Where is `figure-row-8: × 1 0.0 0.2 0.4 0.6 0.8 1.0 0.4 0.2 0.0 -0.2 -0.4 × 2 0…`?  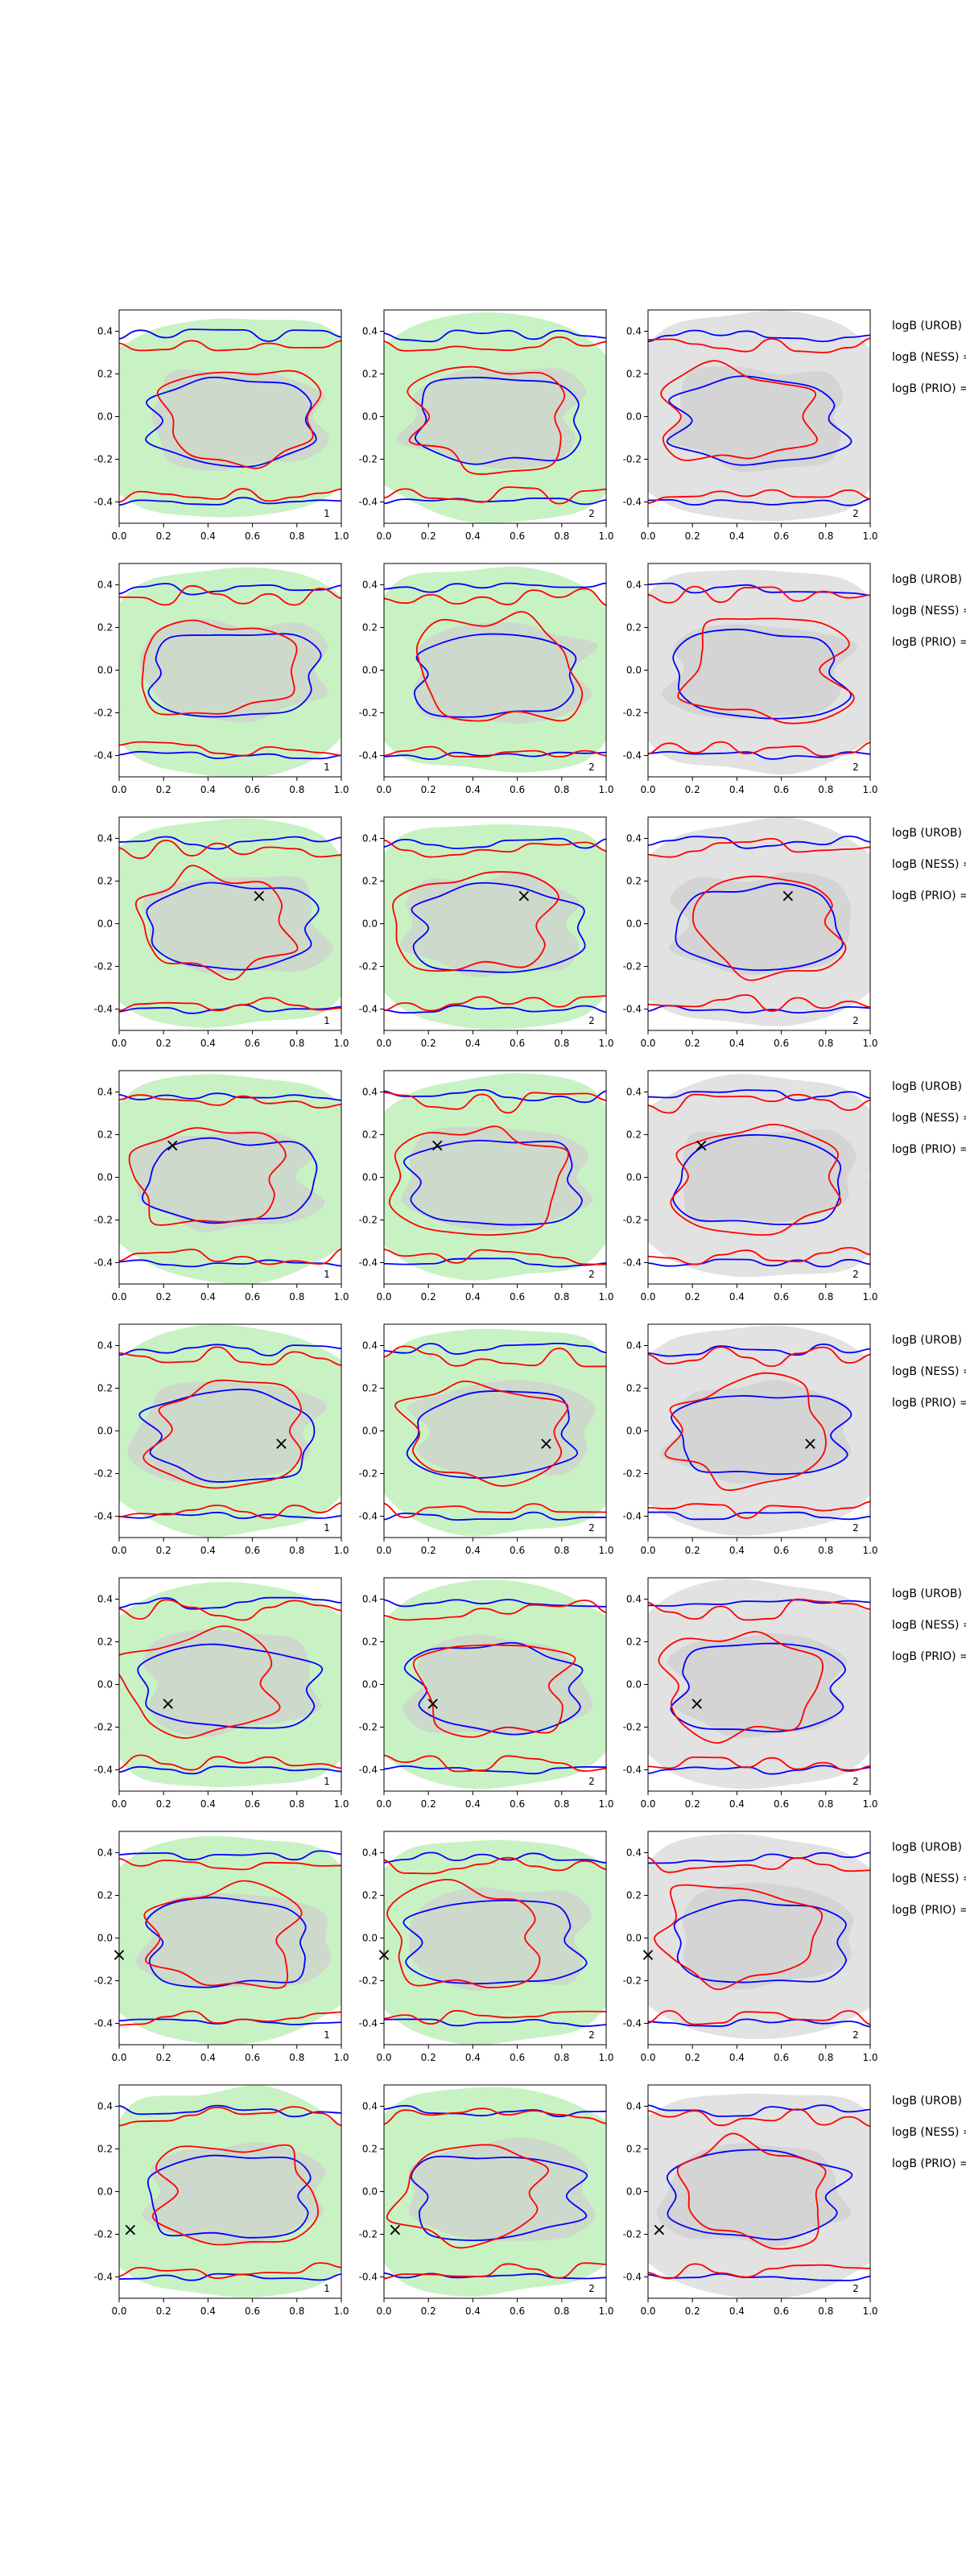 figure-row-8: × 1 0.0 0.2 0.4 0.6 0.8 1.0 0.4 0.2 0.0 -0.2 -0.4 × 2 0… is located at coordinates (530, 2200).